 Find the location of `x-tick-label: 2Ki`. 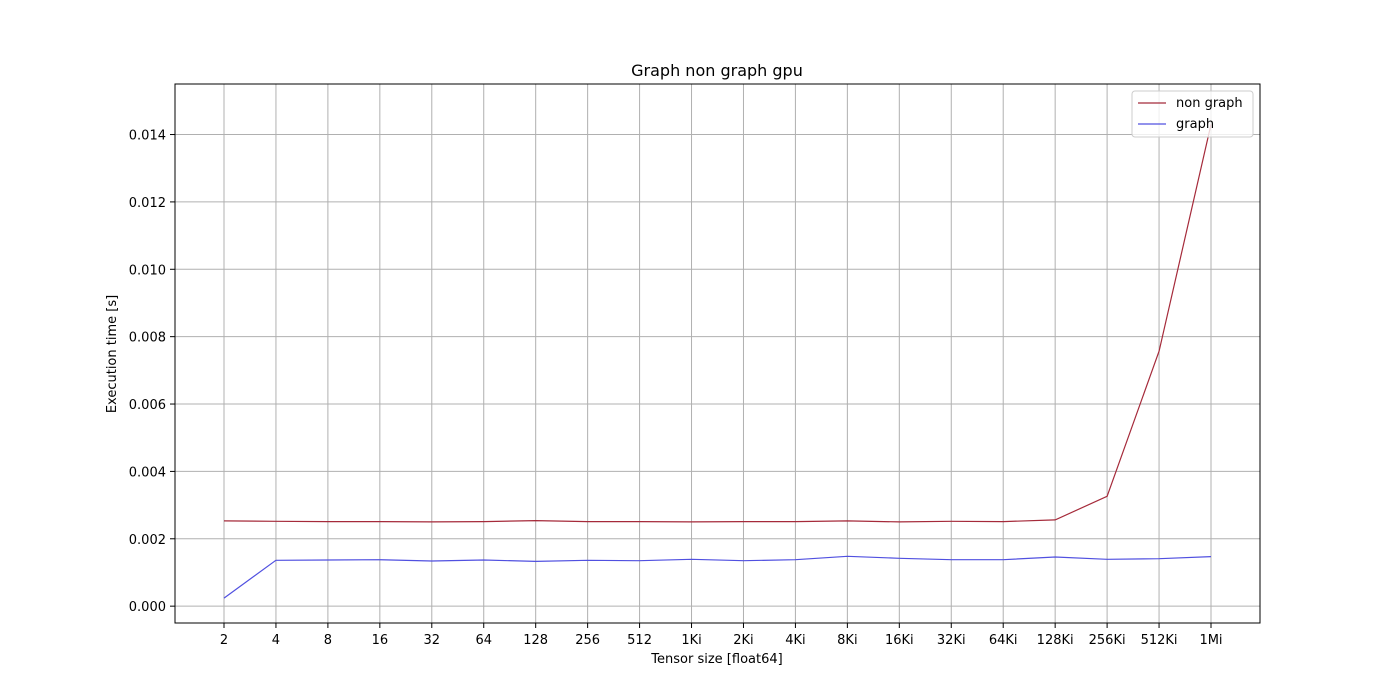

x-tick-label: 2Ki is located at coordinates (743, 640).